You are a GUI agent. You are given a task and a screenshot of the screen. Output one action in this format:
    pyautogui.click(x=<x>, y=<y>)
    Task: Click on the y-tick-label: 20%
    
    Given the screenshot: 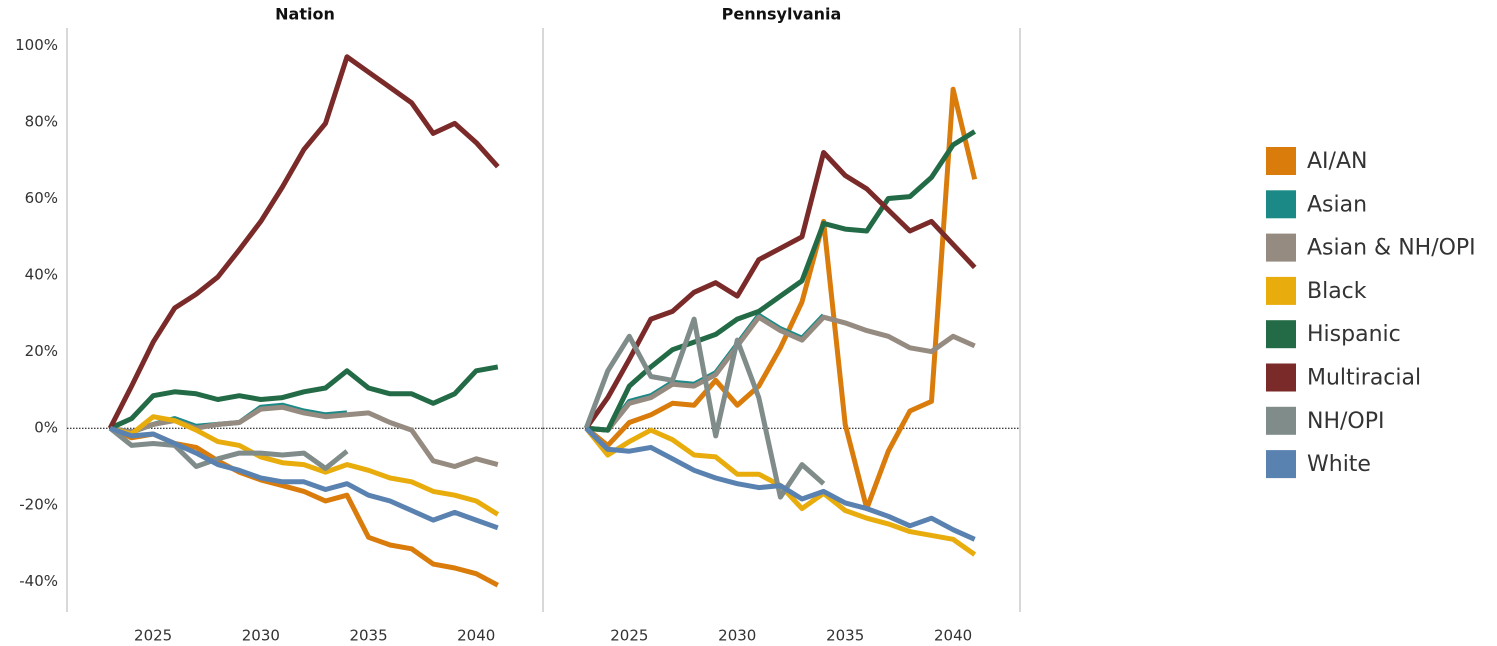 What is the action you would take?
    pyautogui.click(x=41, y=351)
    